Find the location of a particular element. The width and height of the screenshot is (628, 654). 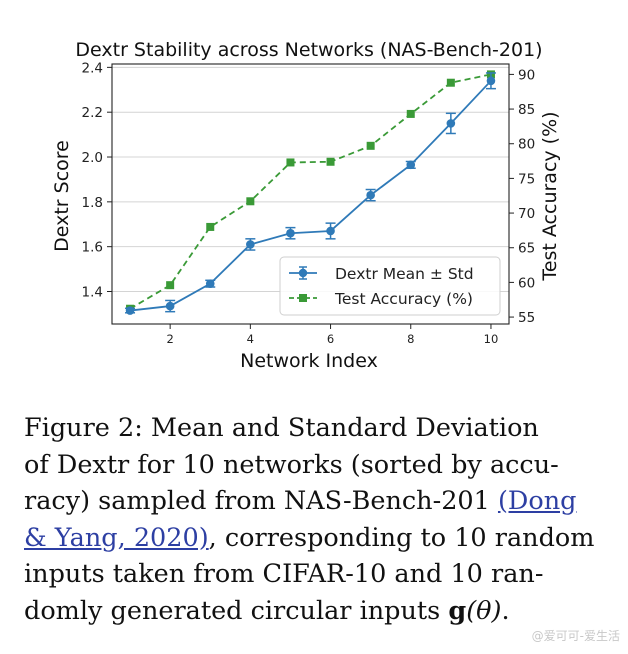

legend-swatch-dextr is located at coordinates (303, 273).